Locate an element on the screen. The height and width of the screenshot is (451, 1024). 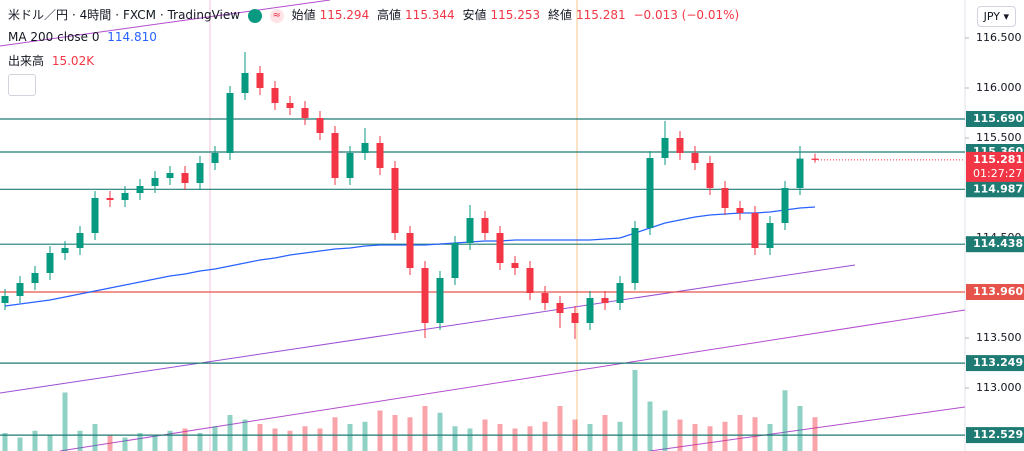
countdown: 01:27:27 is located at coordinates (997, 173).